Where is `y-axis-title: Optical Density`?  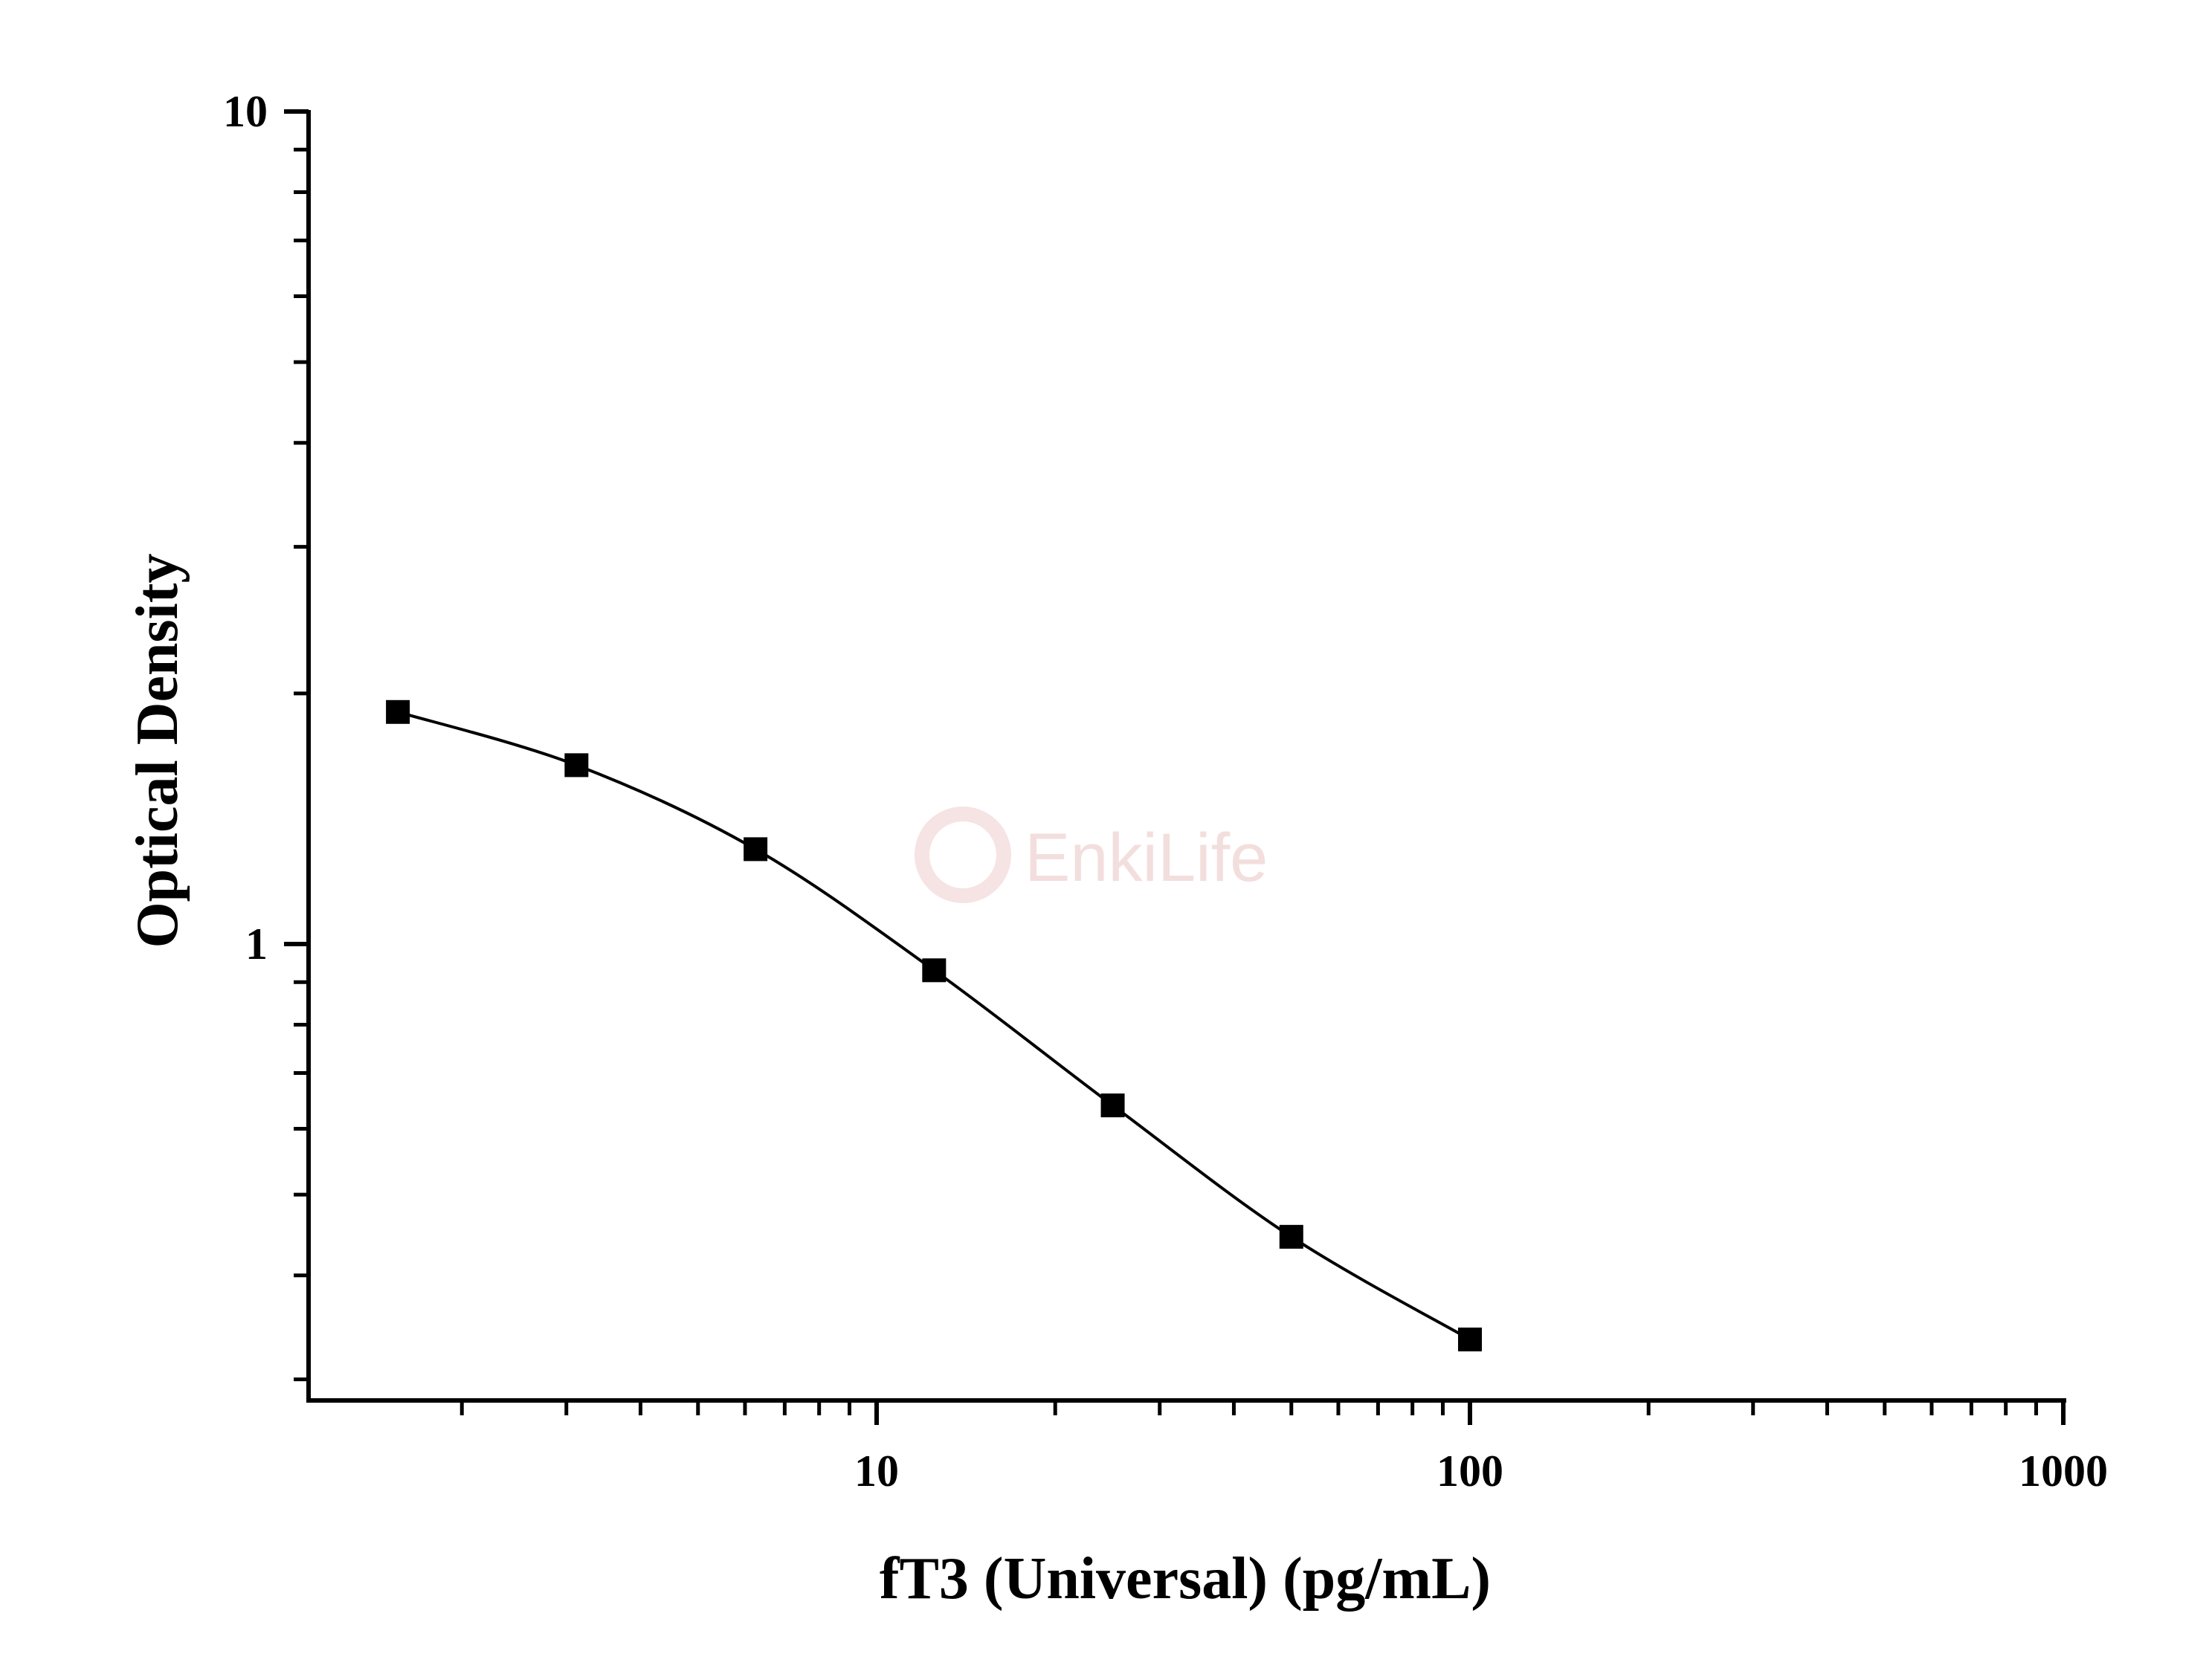
y-axis-title: Optical Density is located at coordinates (157, 750).